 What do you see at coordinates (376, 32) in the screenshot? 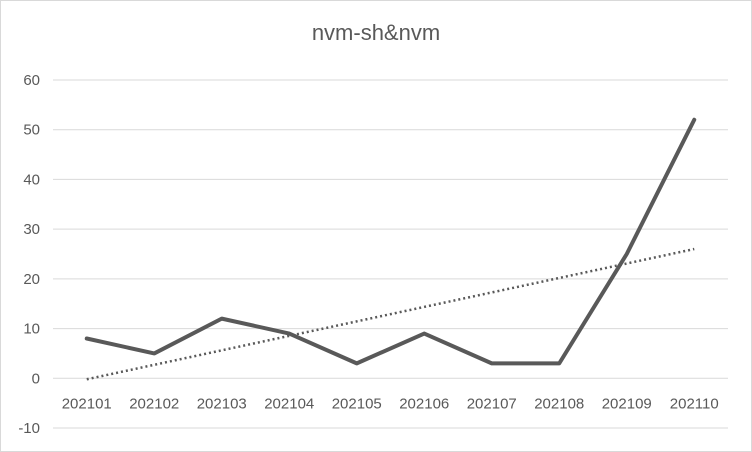
I see `chart-title: nvm-sh&nvm` at bounding box center [376, 32].